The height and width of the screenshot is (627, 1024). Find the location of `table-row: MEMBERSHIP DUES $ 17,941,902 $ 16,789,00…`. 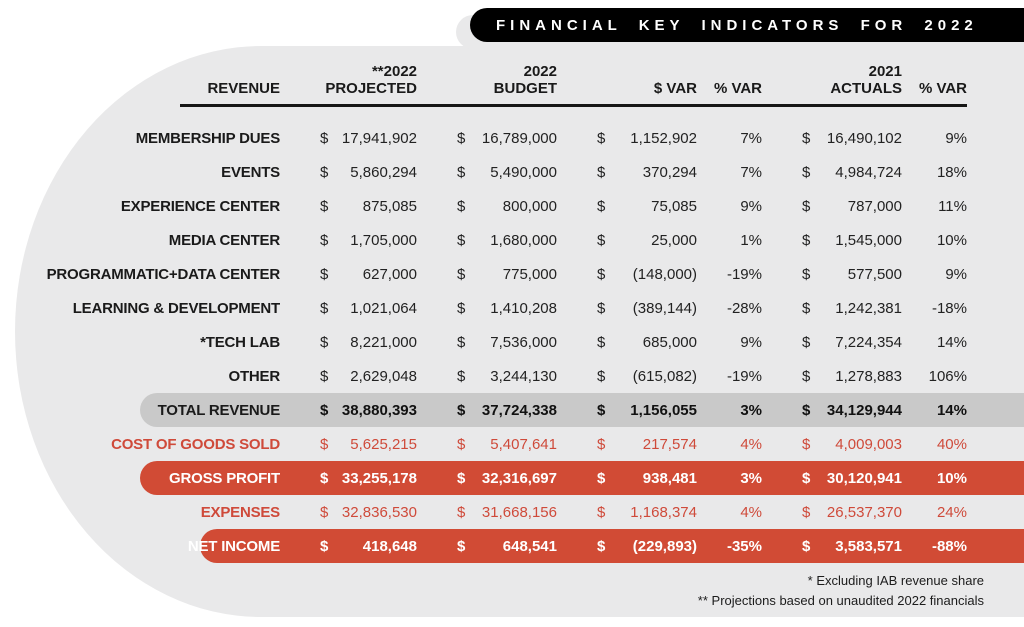

table-row: MEMBERSHIP DUES $ 17,941,902 $ 16,789,00… is located at coordinates (498, 138).